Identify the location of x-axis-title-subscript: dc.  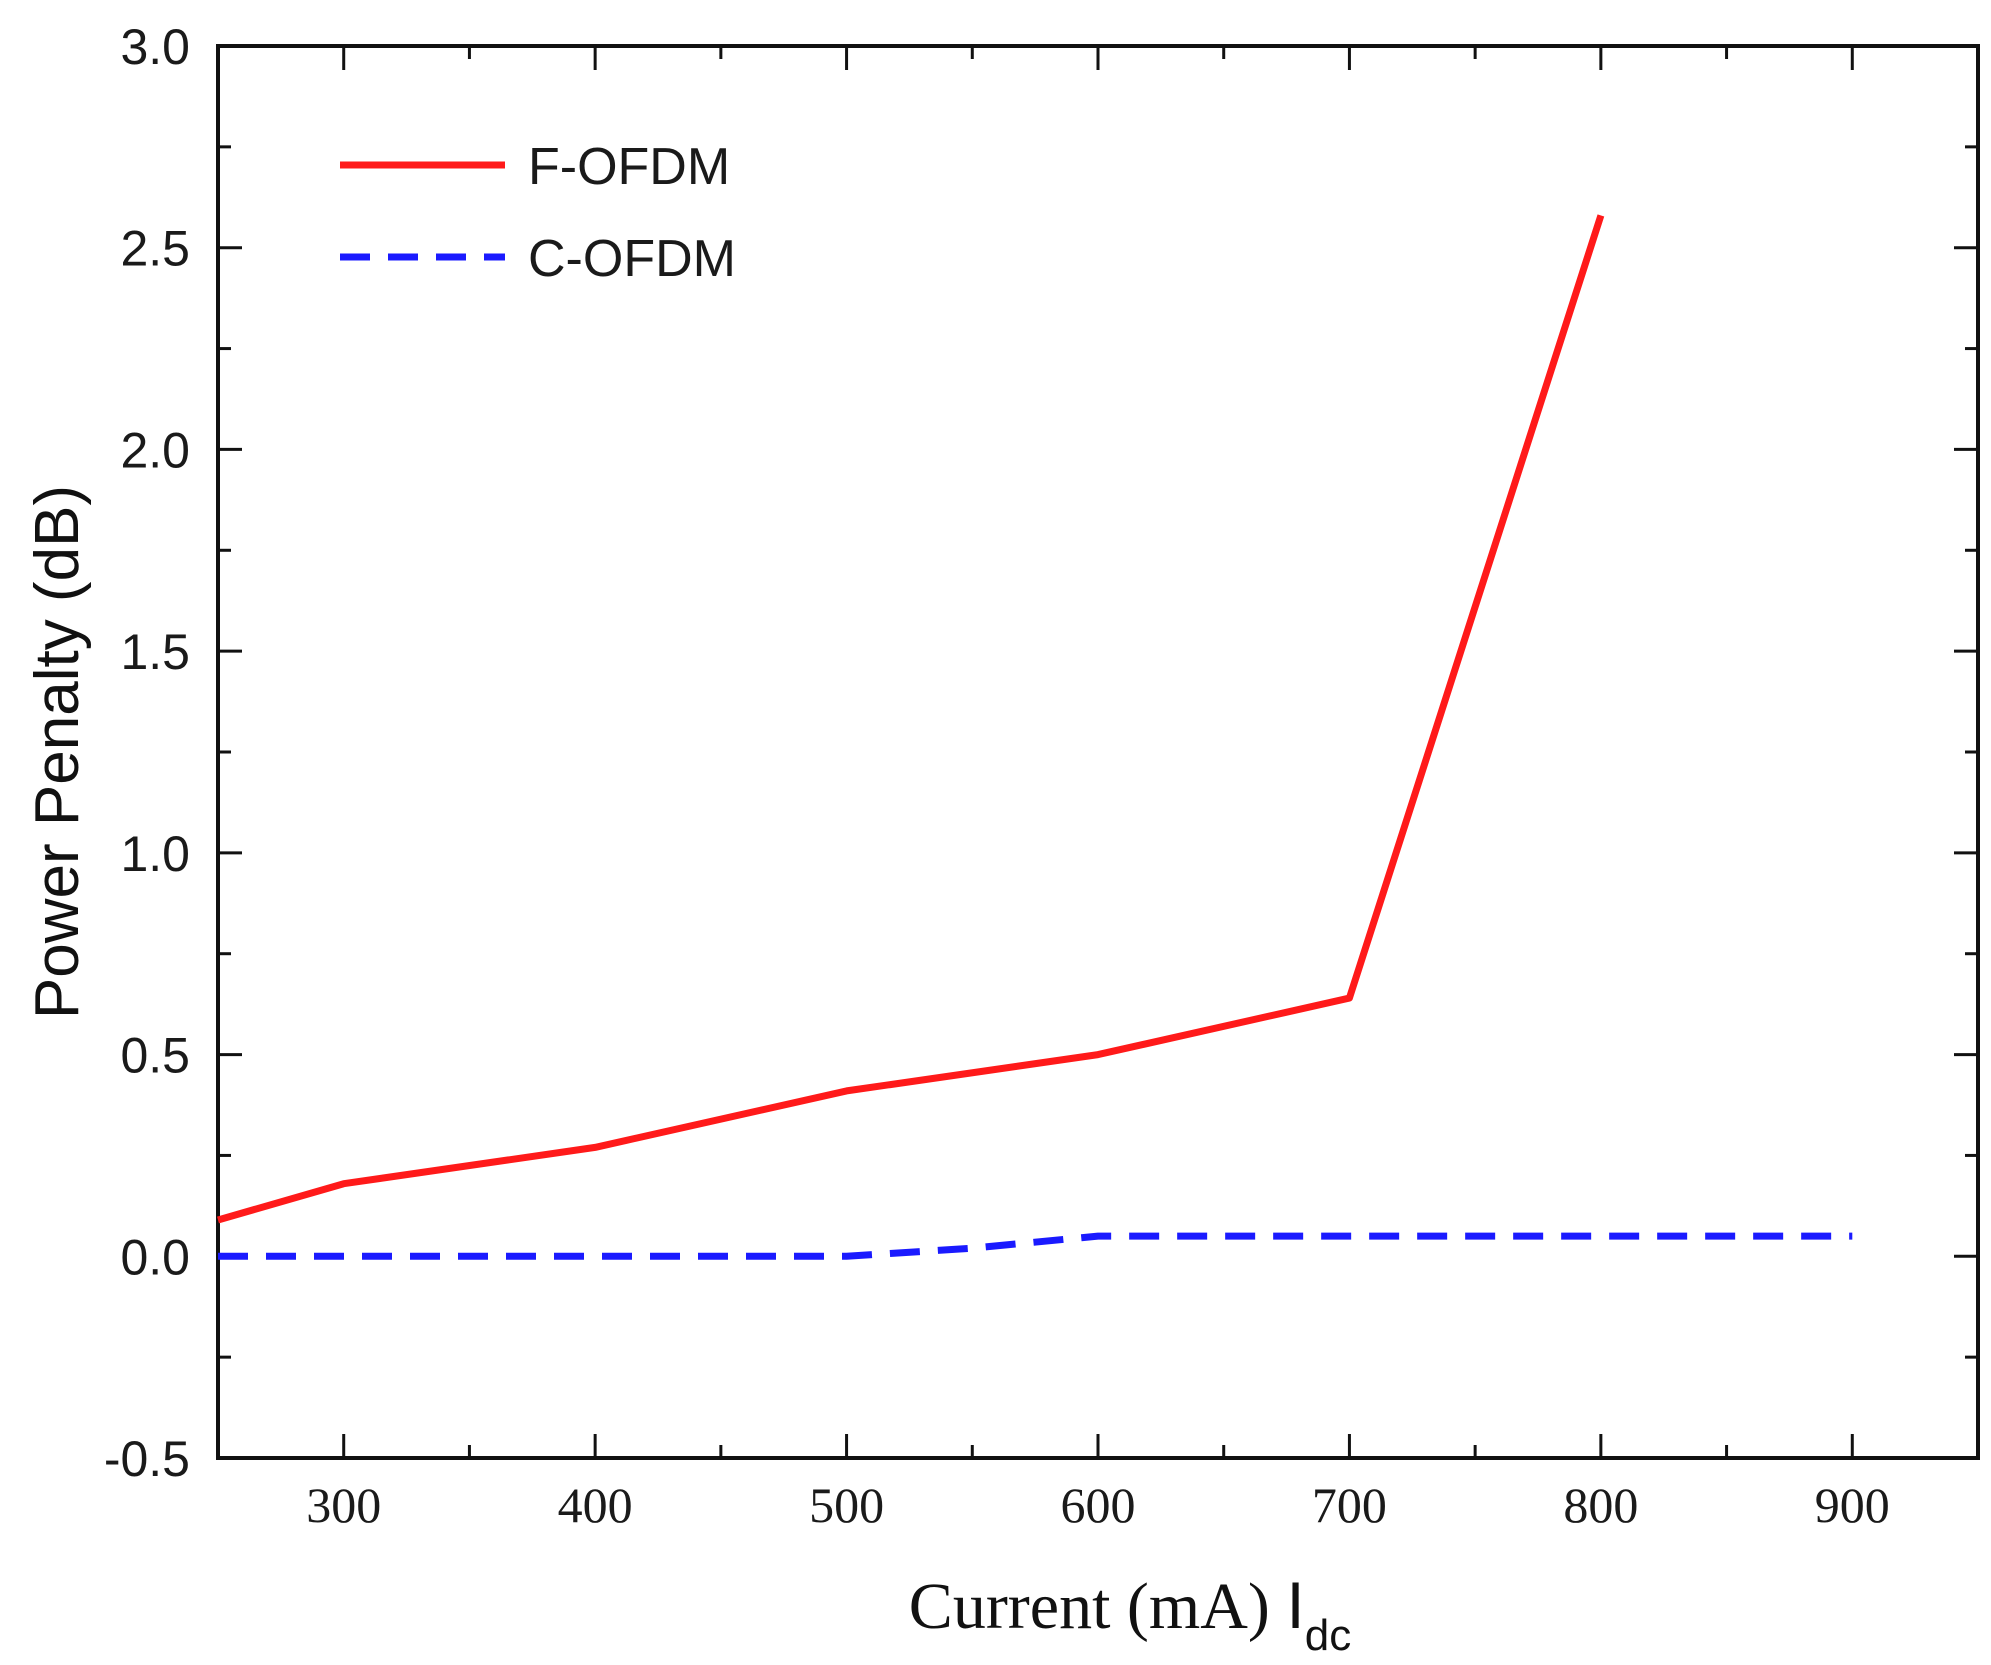
(1328, 1635).